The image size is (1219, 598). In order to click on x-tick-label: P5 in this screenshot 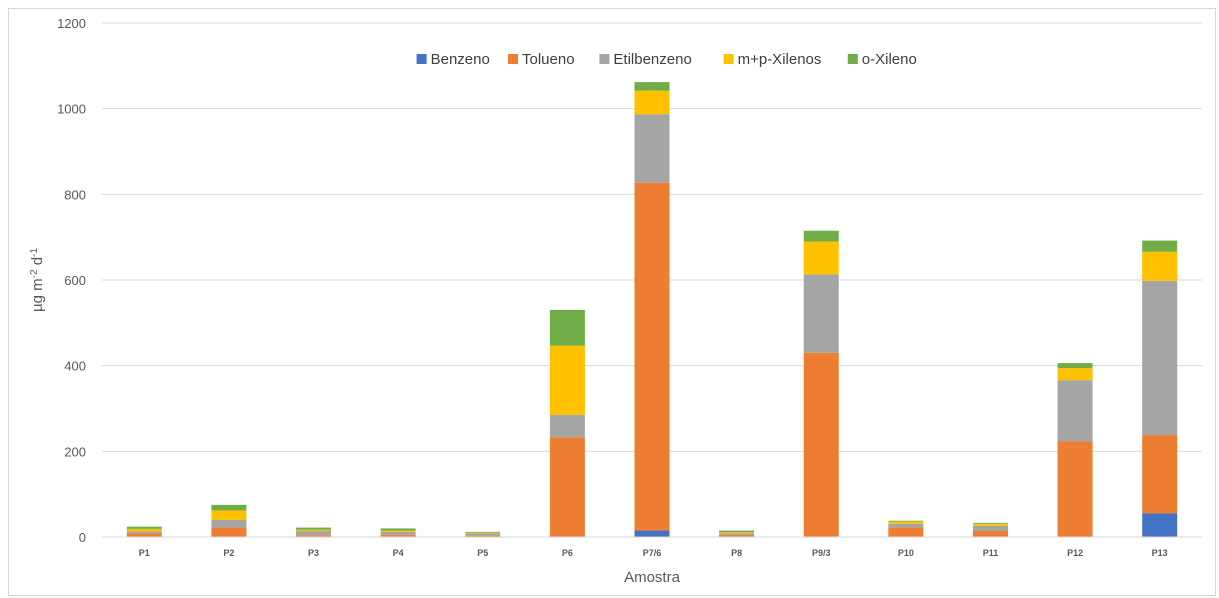, I will do `click(482, 553)`.